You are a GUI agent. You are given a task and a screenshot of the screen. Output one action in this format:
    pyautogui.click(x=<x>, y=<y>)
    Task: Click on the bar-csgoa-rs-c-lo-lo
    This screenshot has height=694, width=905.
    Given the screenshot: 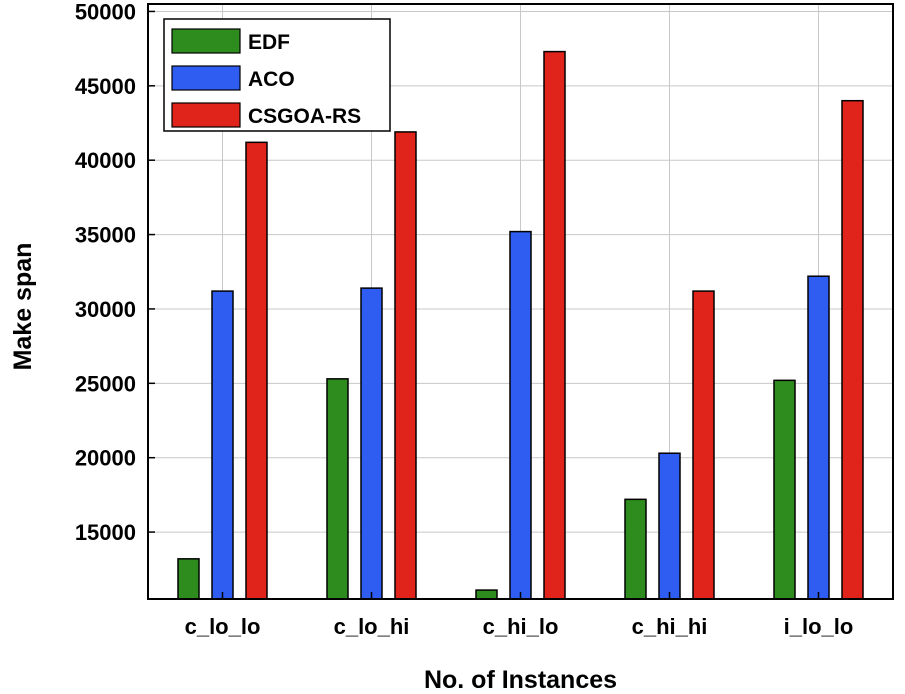 What is the action you would take?
    pyautogui.click(x=256, y=370)
    